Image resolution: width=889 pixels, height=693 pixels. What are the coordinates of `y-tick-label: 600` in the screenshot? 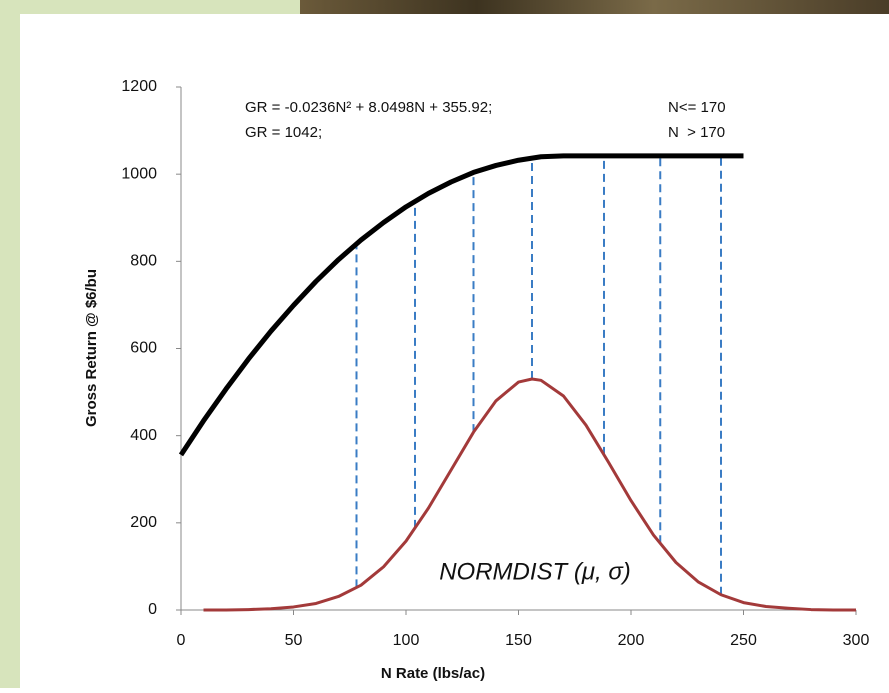 It's located at (143, 348).